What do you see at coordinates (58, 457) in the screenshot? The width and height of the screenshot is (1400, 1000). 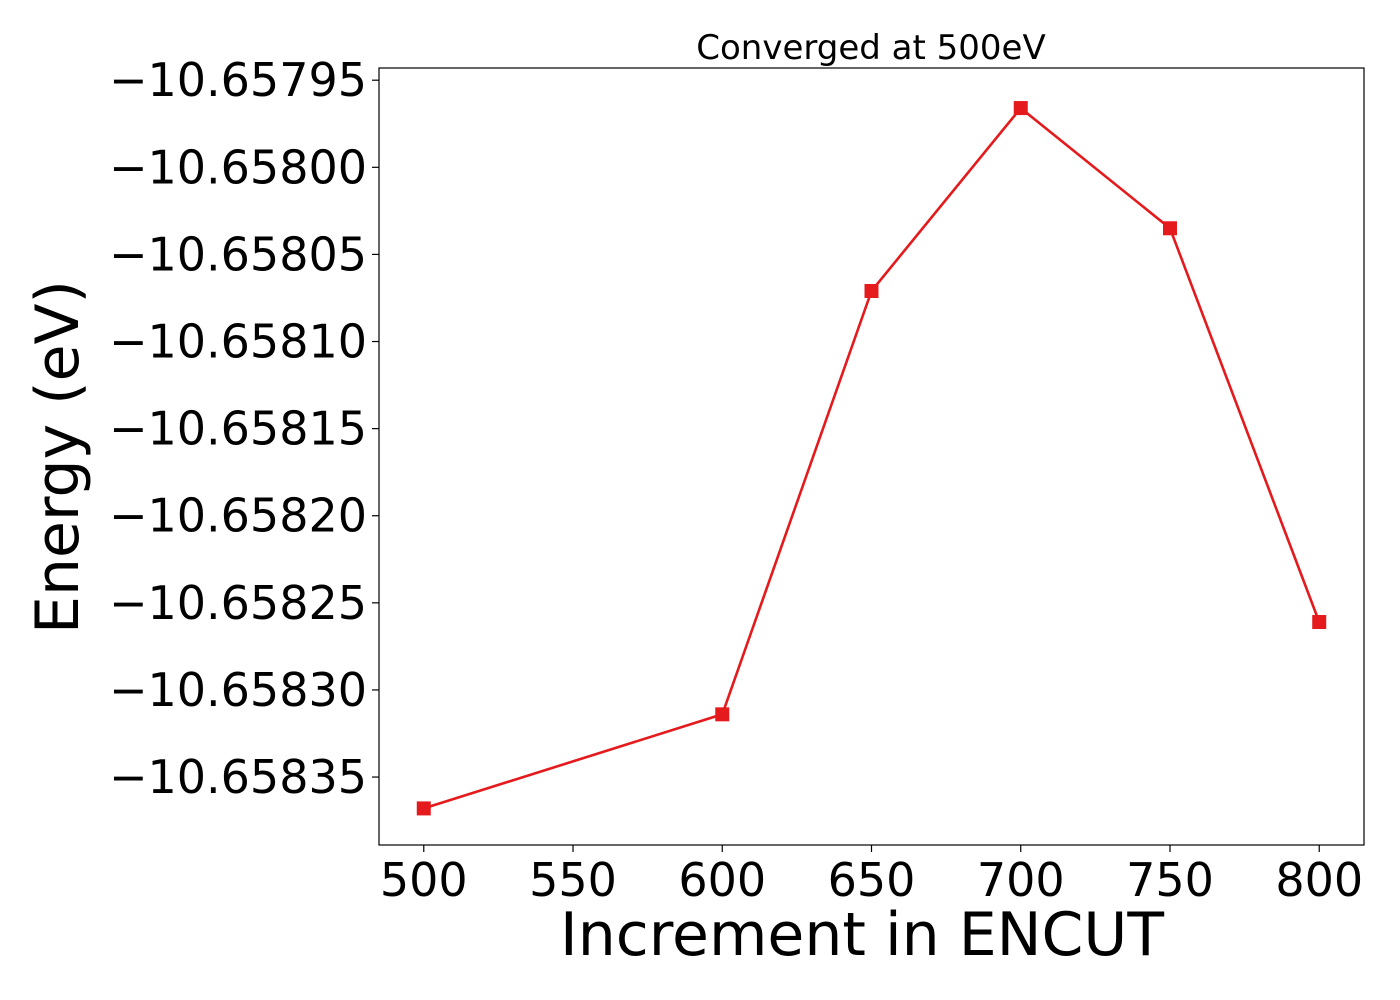 I see `y-axis-title: Energy (eV)` at bounding box center [58, 457].